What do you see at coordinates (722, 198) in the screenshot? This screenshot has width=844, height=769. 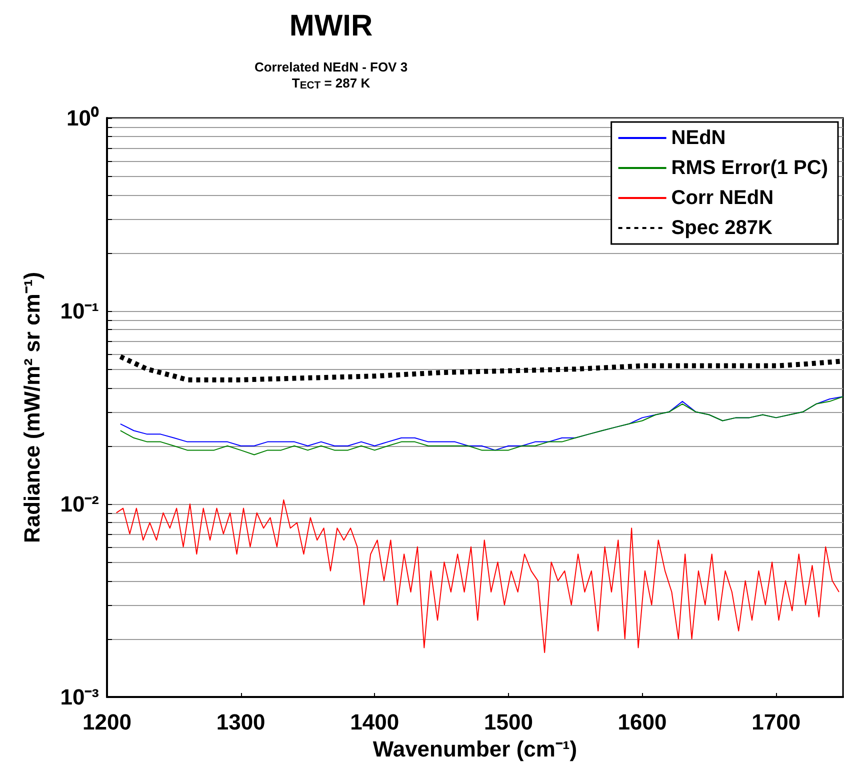 I see `legend-label: Corr NEdN` at bounding box center [722, 198].